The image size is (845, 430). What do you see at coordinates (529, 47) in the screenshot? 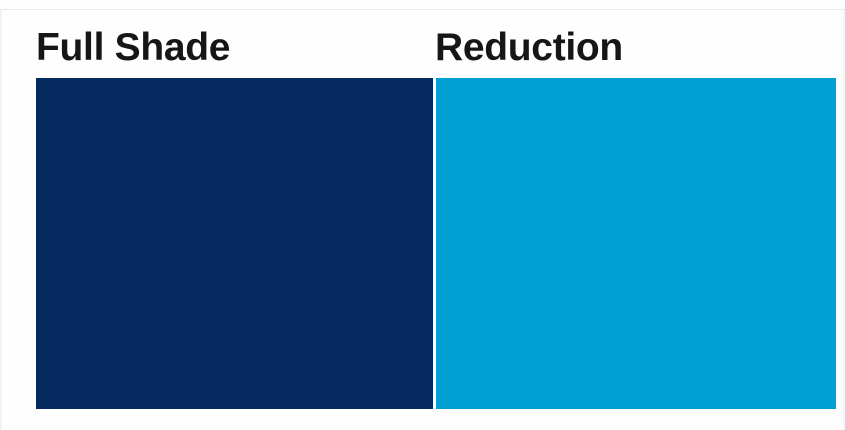
I see `reduction-label: Reduction` at bounding box center [529, 47].